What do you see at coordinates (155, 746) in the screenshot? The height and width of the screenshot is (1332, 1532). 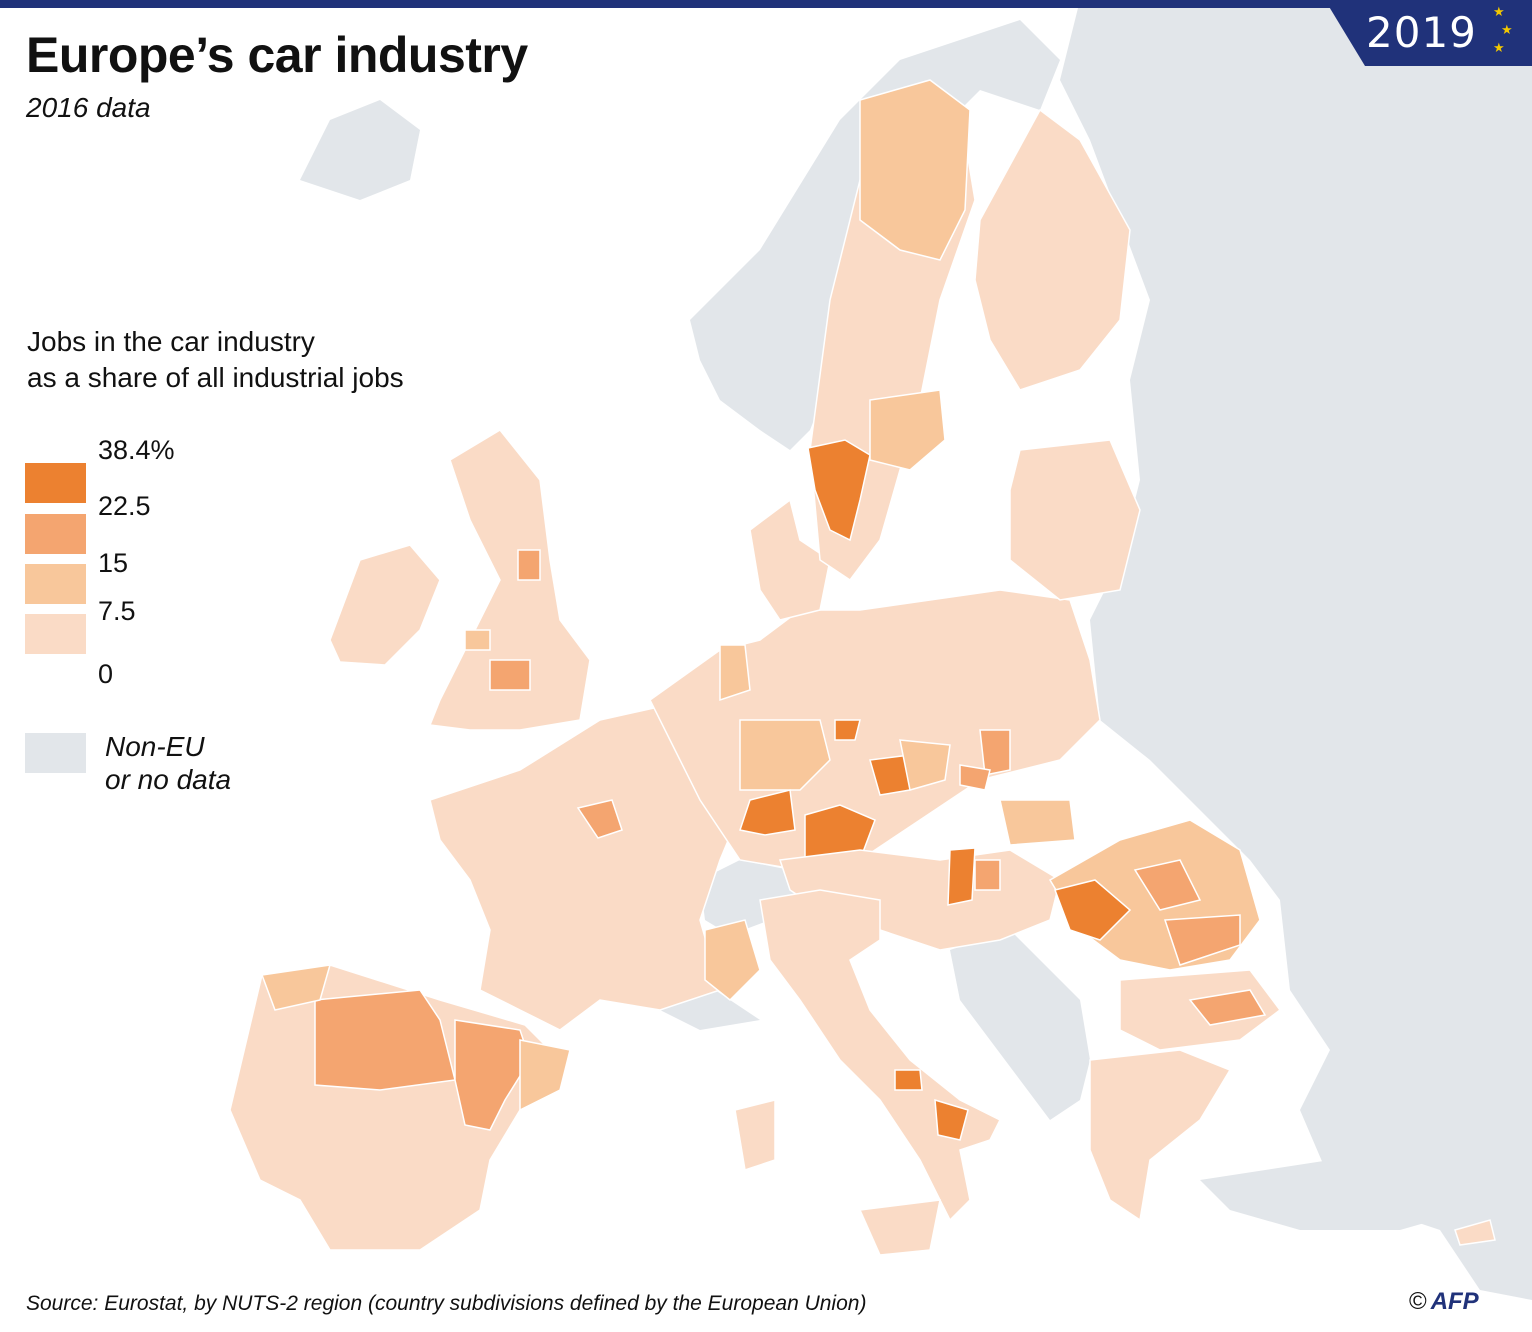 I see `legend-no-data-line-1: Non-EU` at bounding box center [155, 746].